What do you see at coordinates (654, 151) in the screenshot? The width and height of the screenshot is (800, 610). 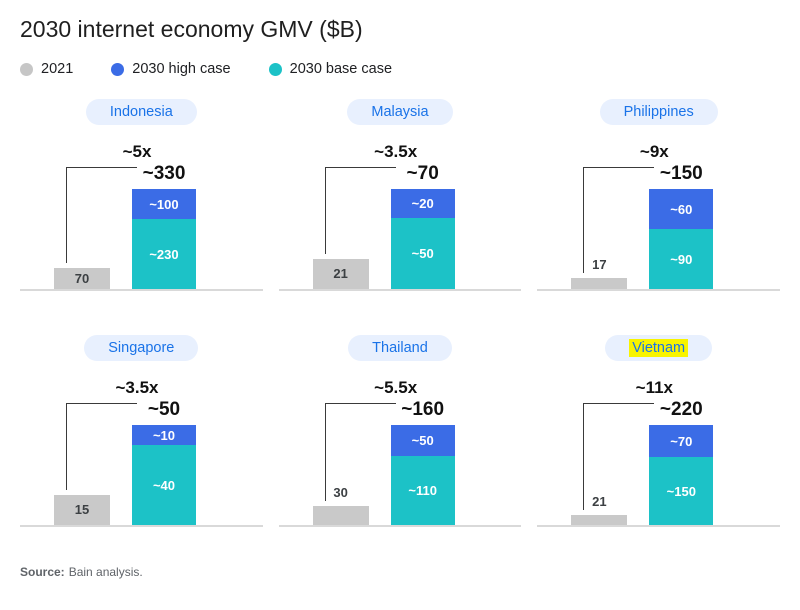 I see `growth-multiplier-label: ~9x` at bounding box center [654, 151].